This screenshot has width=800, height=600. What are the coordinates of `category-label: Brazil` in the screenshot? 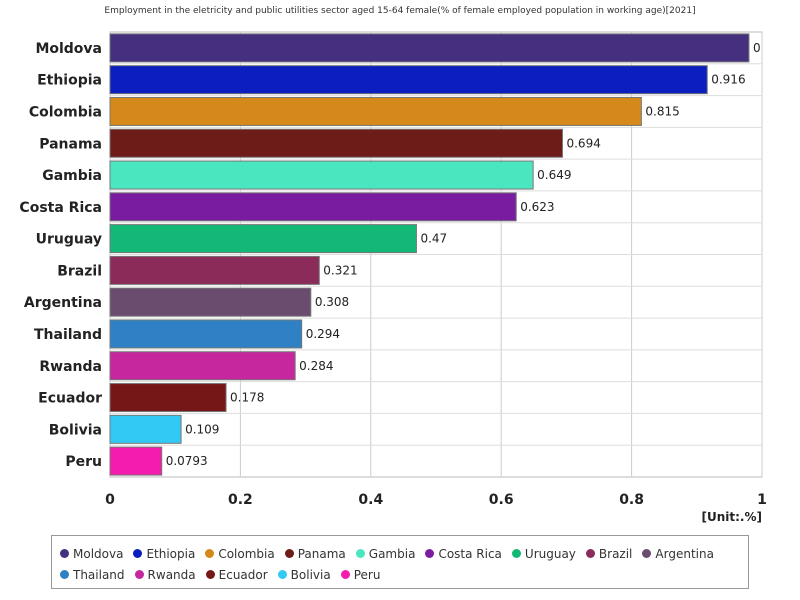 It's located at (79, 271).